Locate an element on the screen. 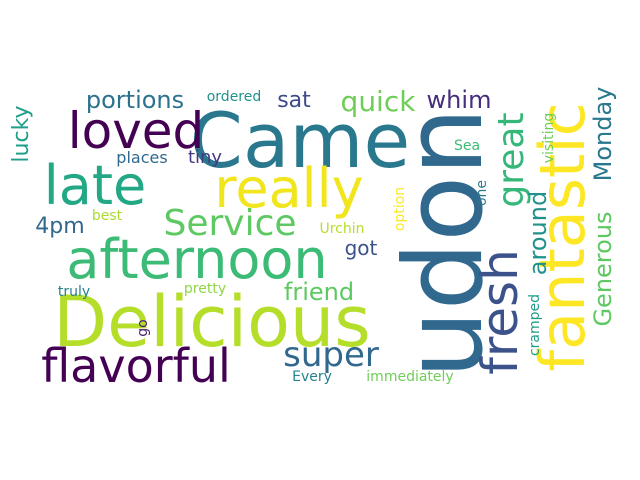 Image resolution: width=640 pixels, height=480 pixels. word-truly: truly is located at coordinates (74, 292).